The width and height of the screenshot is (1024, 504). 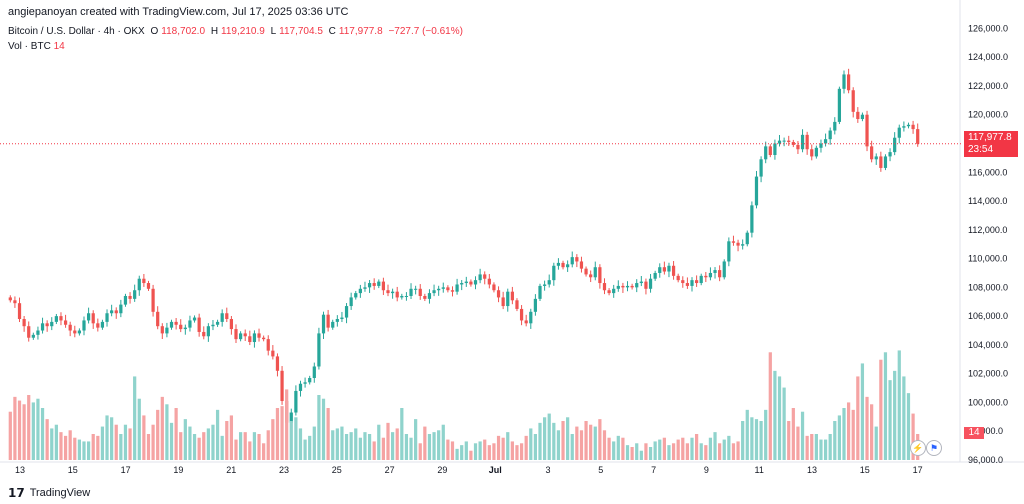 I want to click on x-tick-label: 9, so click(x=706, y=470).